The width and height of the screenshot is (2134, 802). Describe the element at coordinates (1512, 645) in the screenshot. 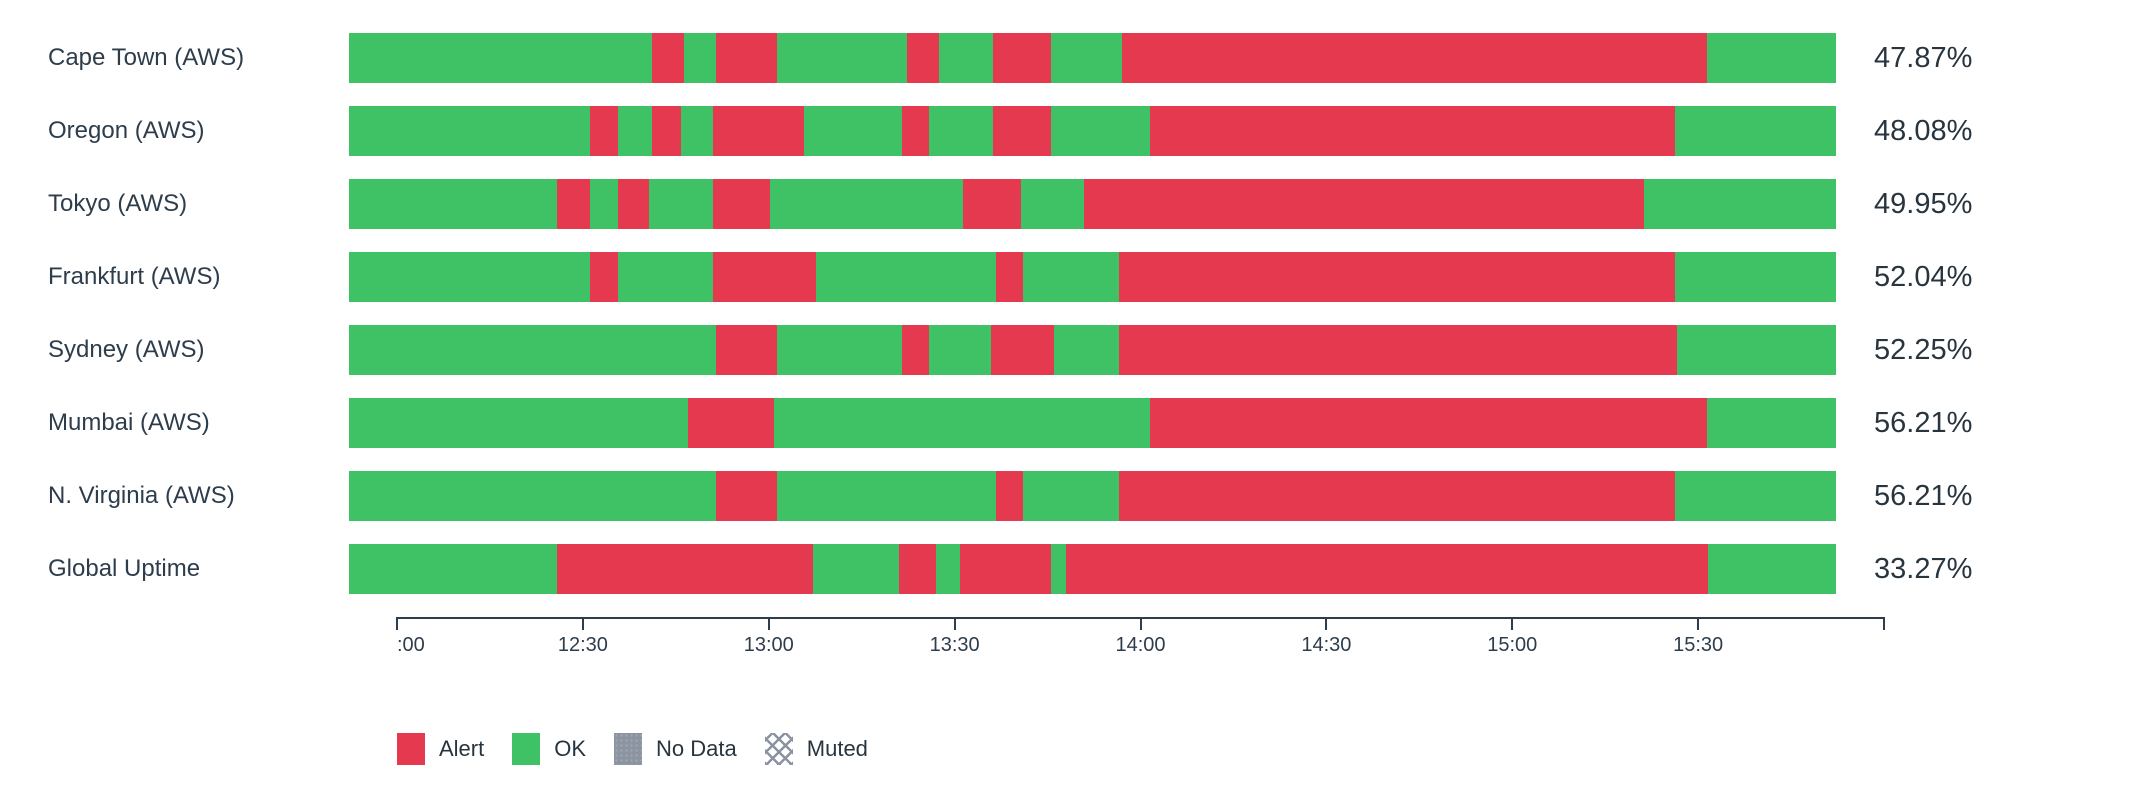

I see `axis-tick-label: 15:00` at that location.